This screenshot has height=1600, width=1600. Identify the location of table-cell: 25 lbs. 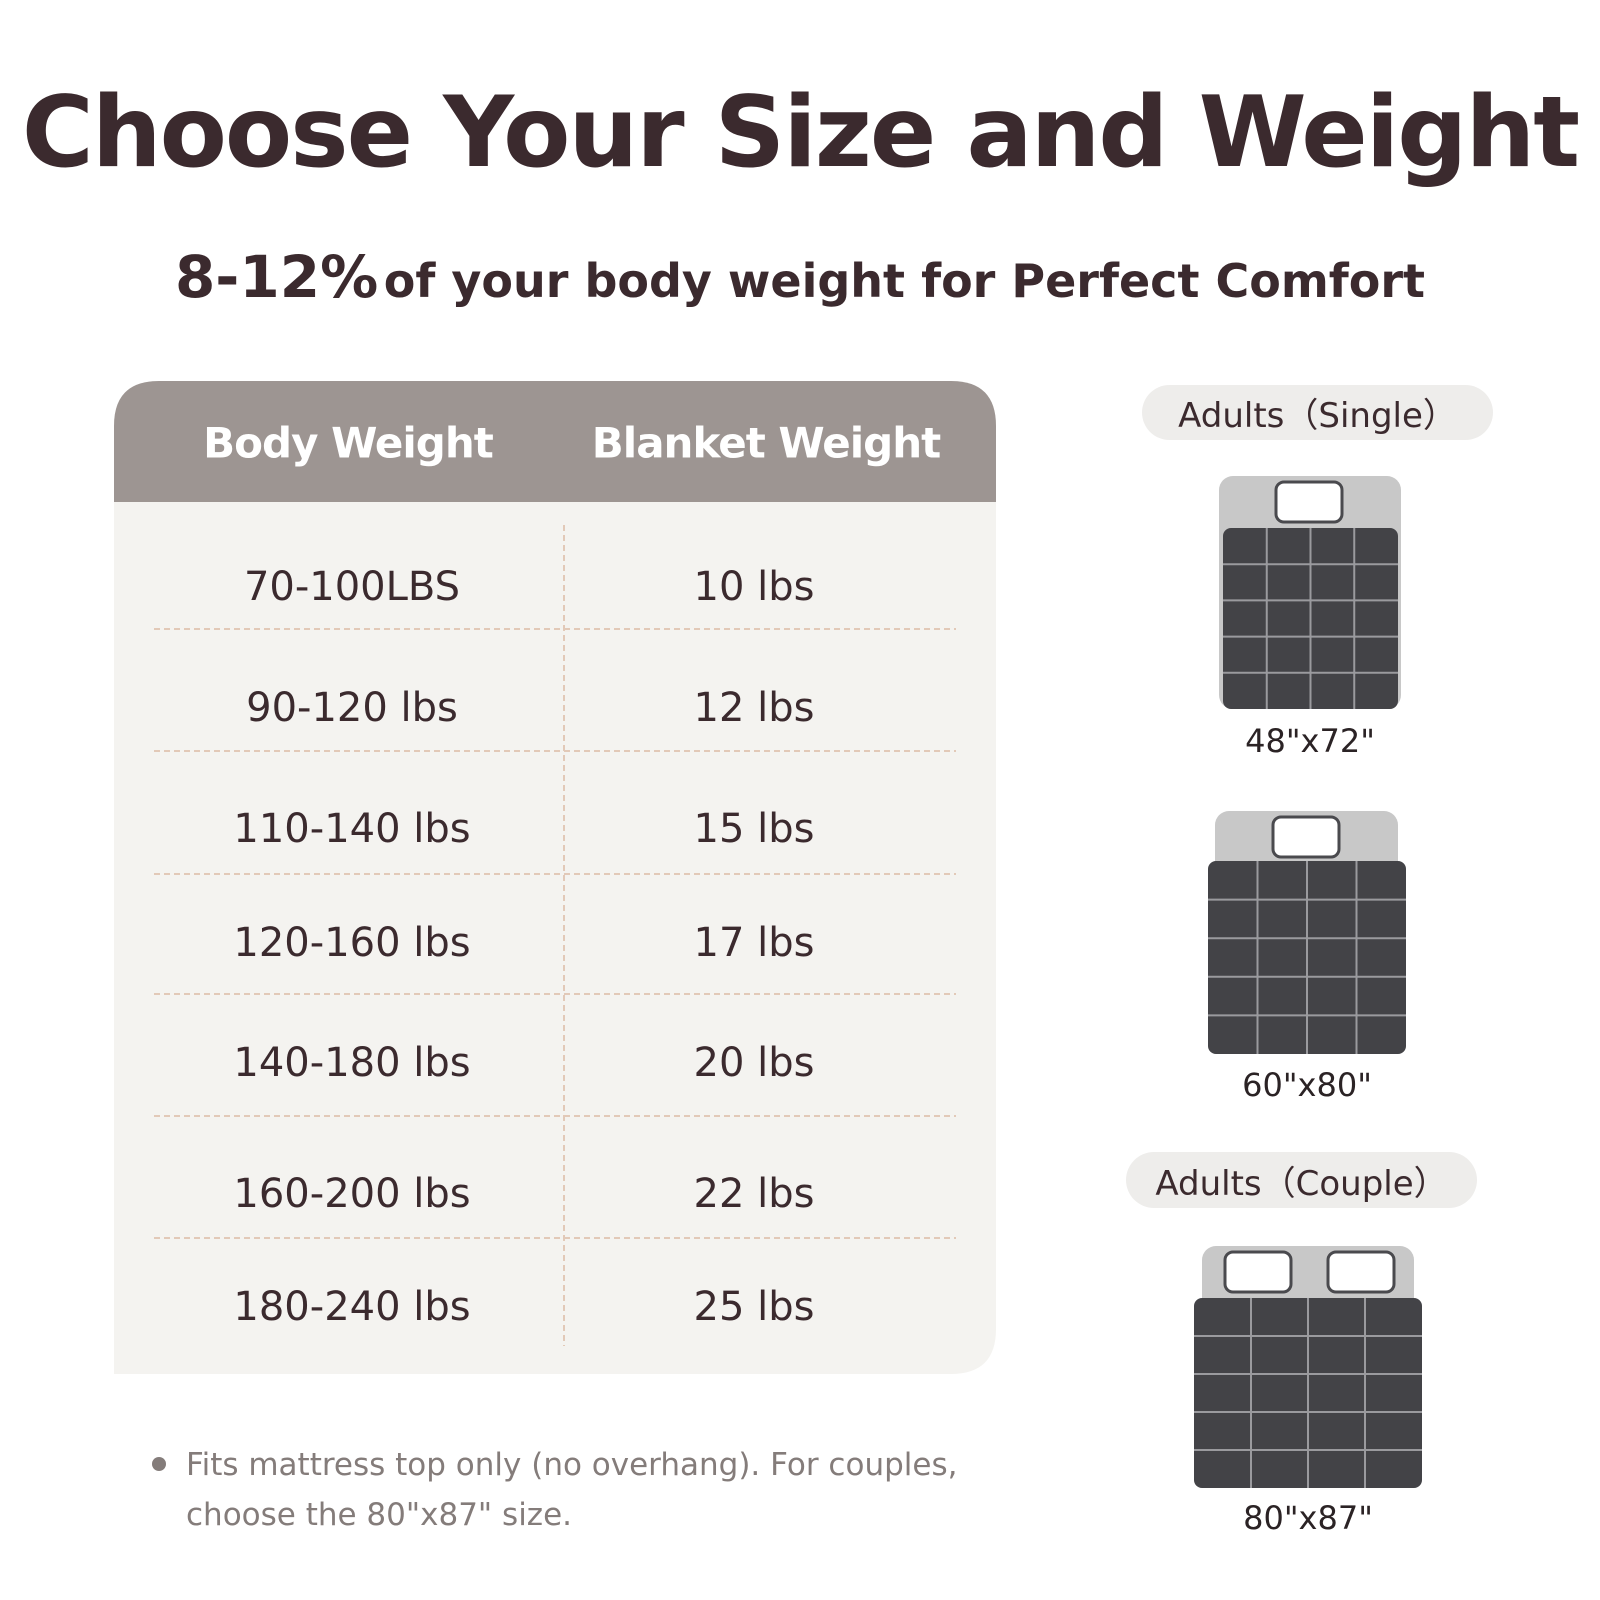
(754, 1307).